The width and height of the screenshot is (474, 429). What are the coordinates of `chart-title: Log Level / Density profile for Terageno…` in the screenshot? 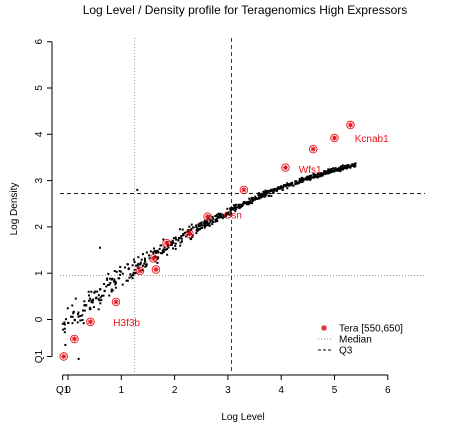 It's located at (245, 10).